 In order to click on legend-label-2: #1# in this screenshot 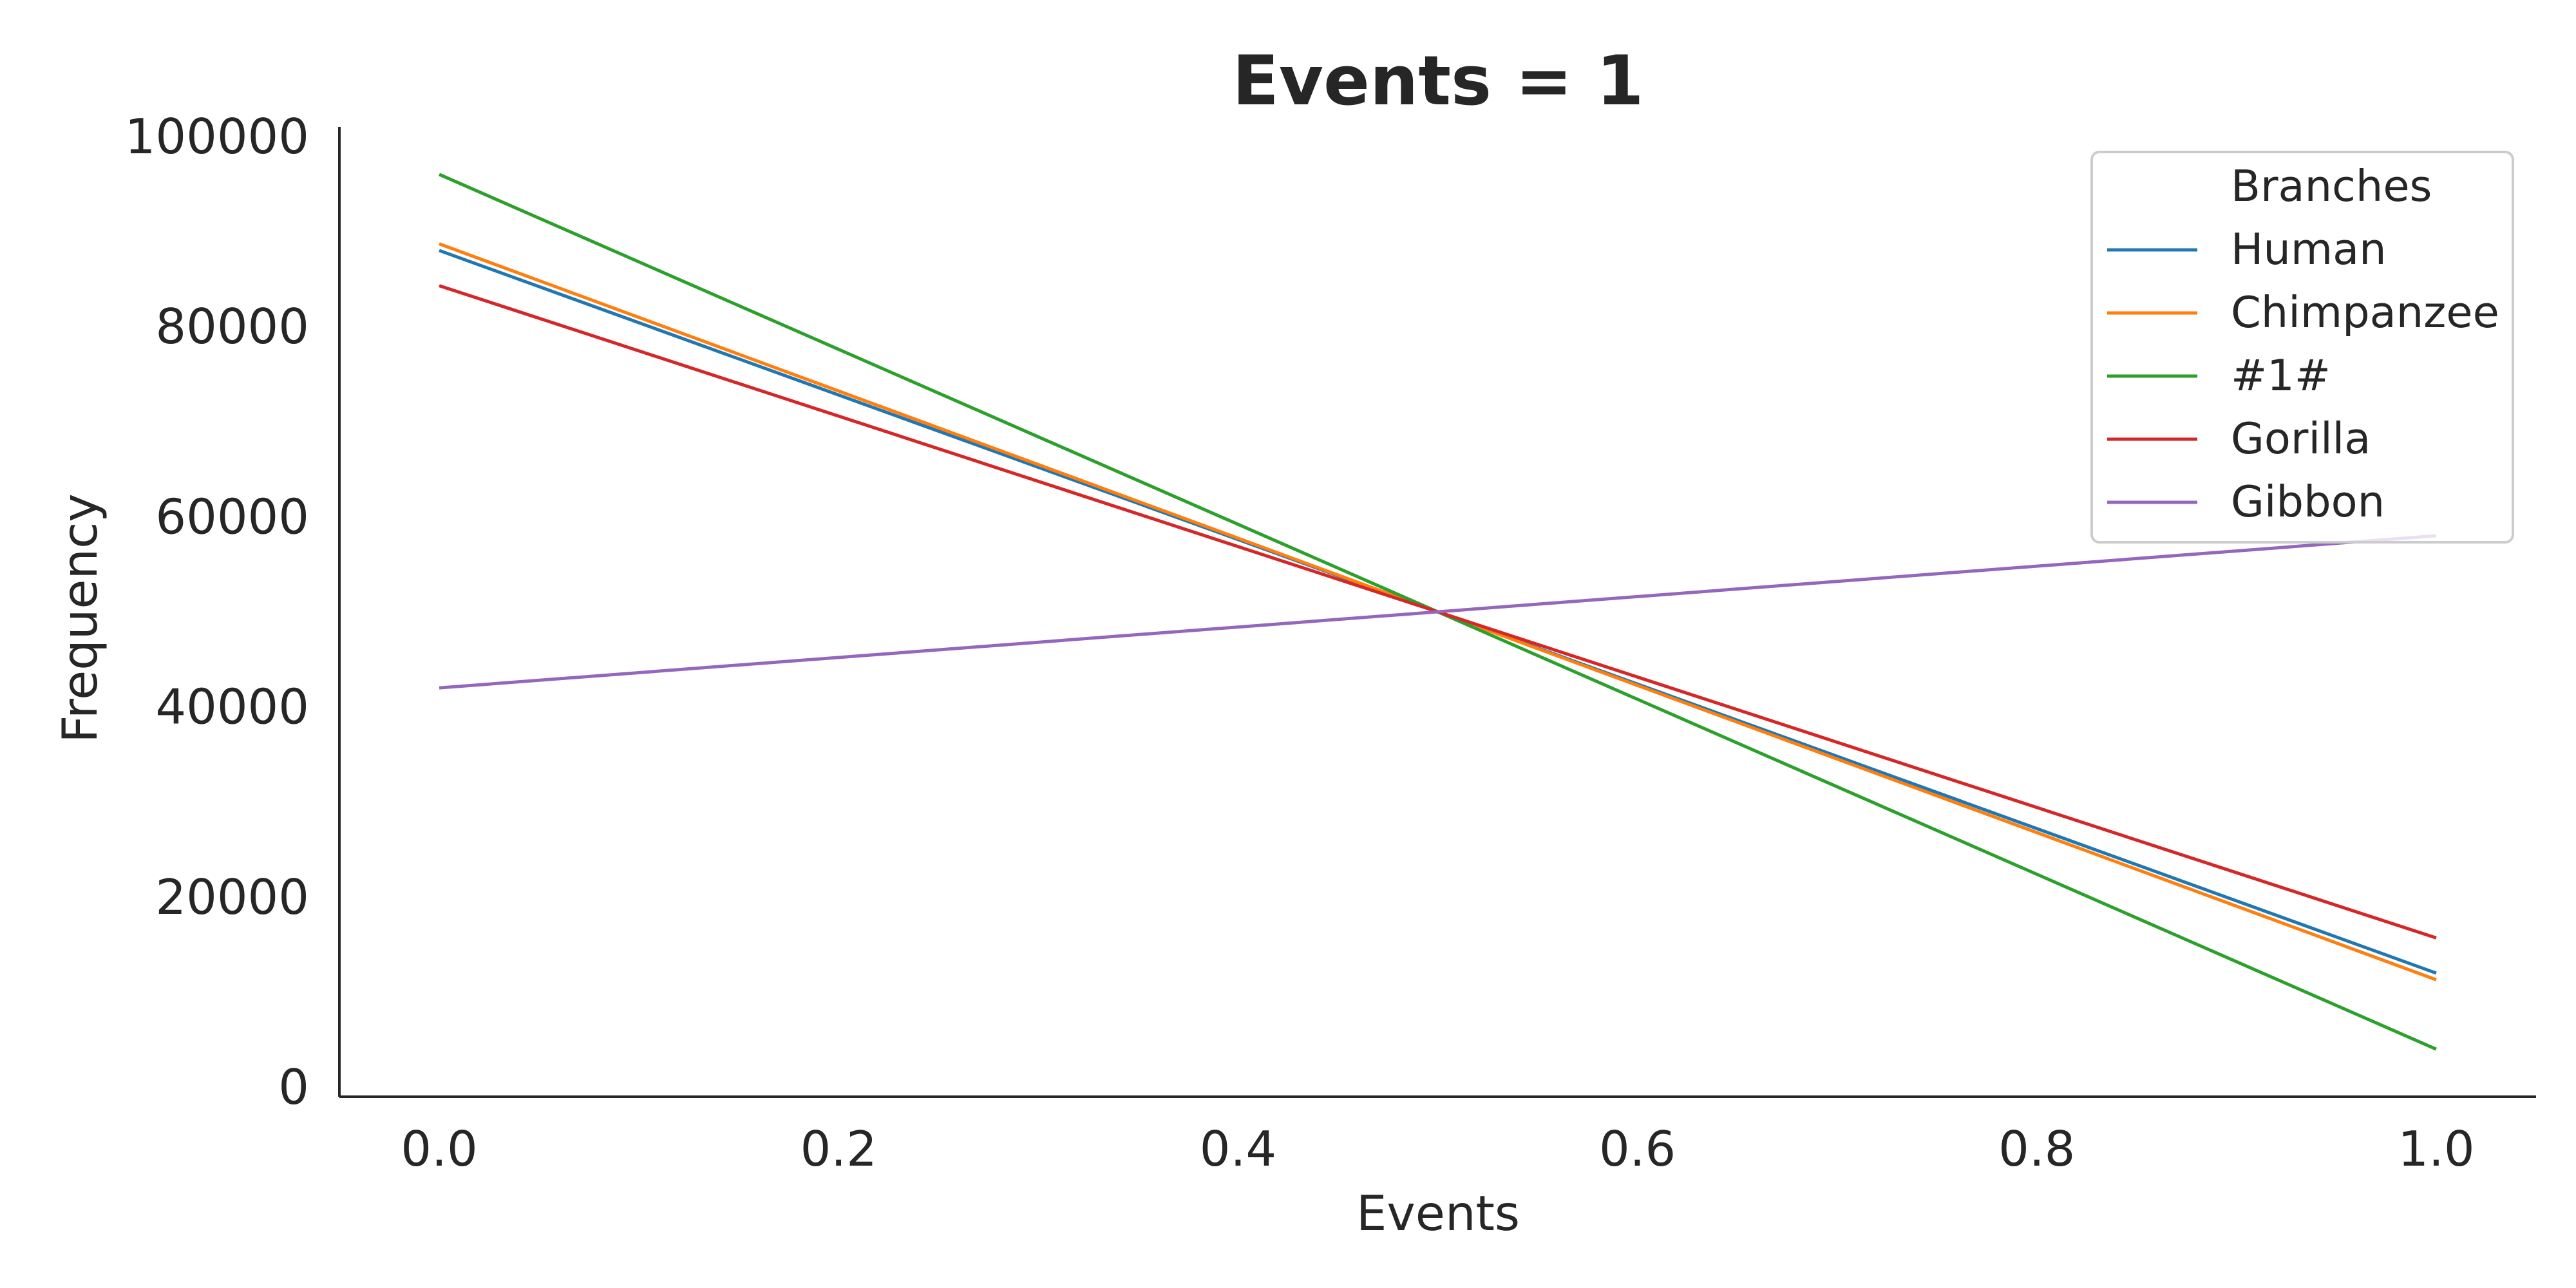, I will do `click(2281, 375)`.